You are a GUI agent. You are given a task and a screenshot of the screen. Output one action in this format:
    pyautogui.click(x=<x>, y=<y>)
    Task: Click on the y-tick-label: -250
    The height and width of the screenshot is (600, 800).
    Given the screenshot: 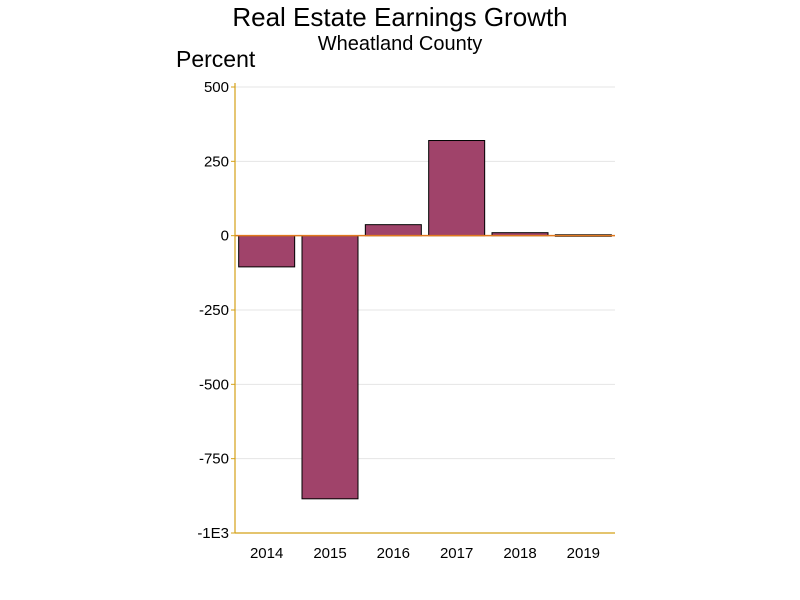 What is the action you would take?
    pyautogui.click(x=214, y=310)
    